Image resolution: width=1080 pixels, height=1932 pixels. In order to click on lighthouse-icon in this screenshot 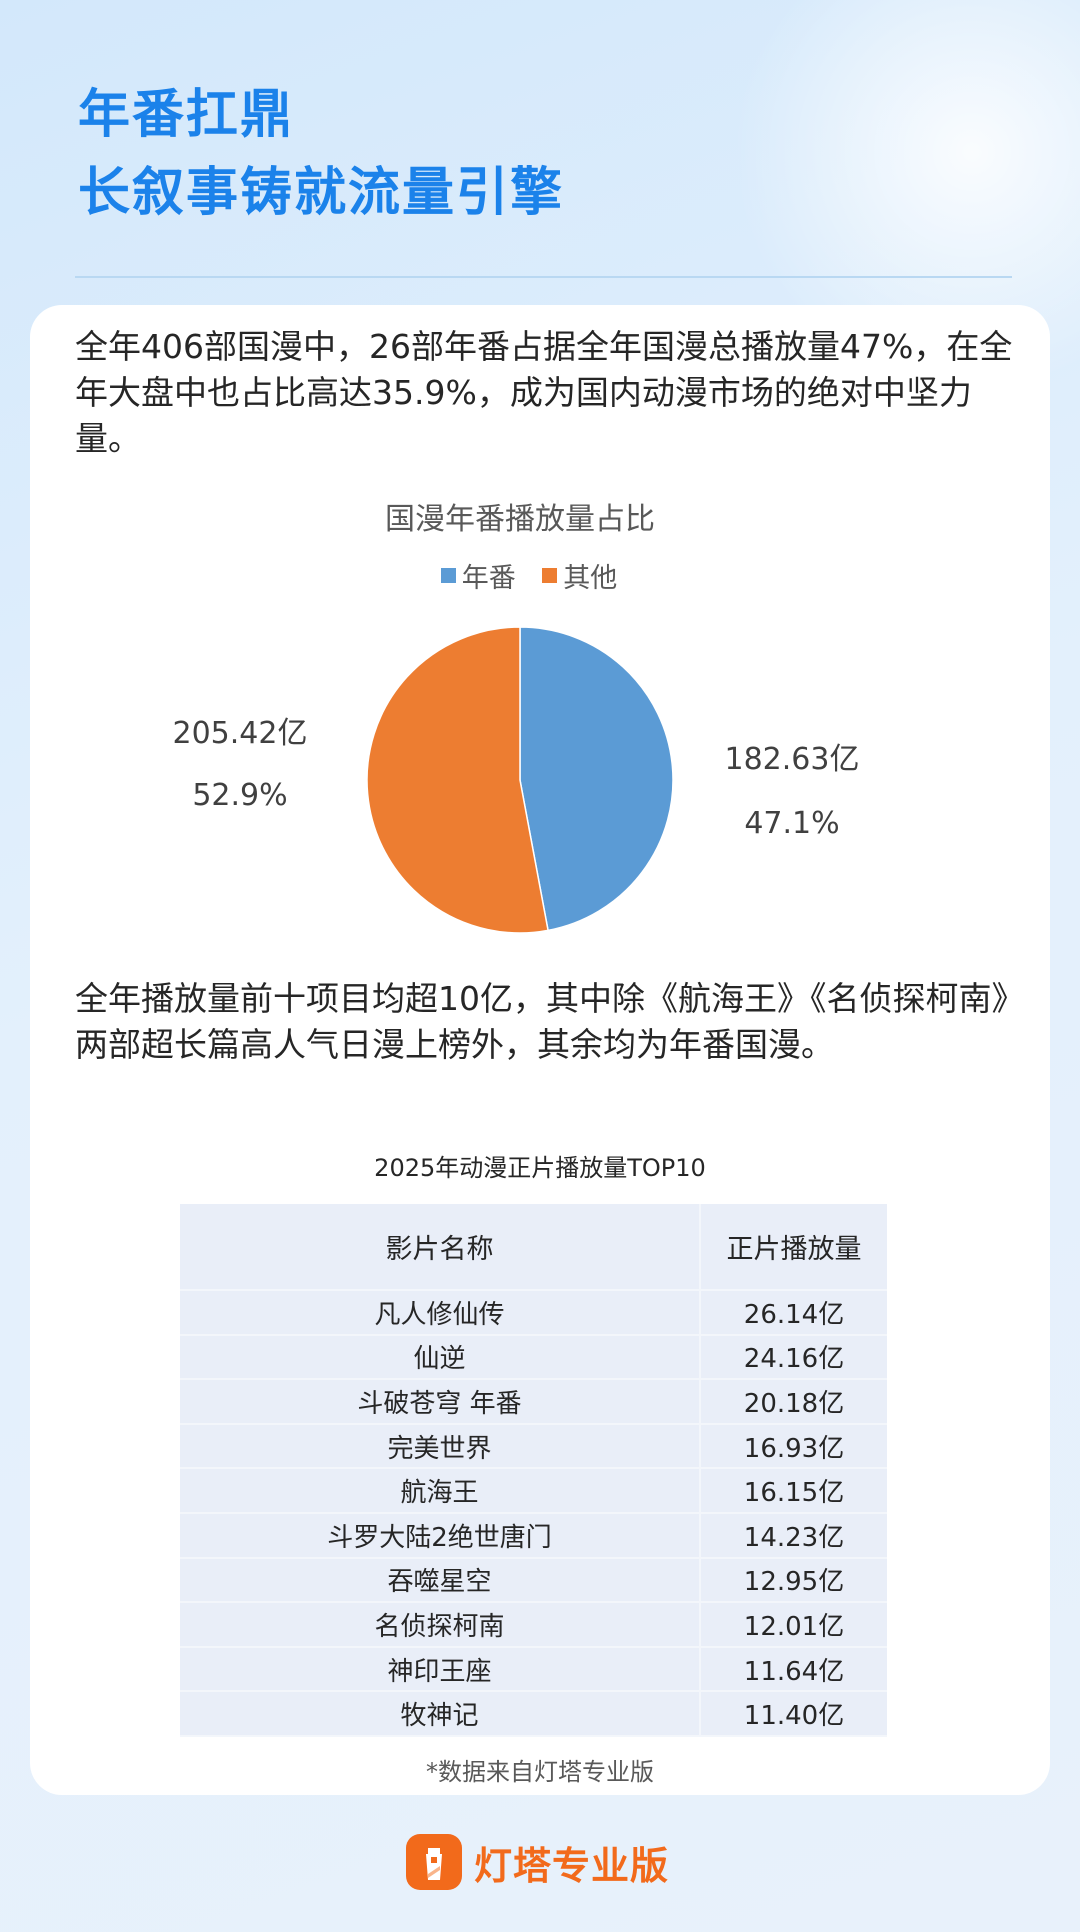, I will do `click(434, 1862)`.